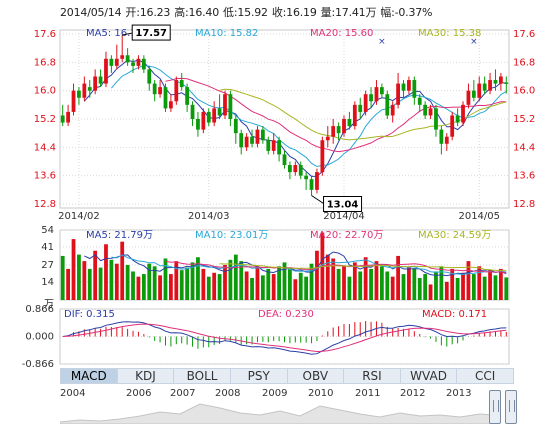 This screenshot has height=430, width=535. Describe the element at coordinates (355, 12) in the screenshot. I see `volume-value: 17.41万` at that location.